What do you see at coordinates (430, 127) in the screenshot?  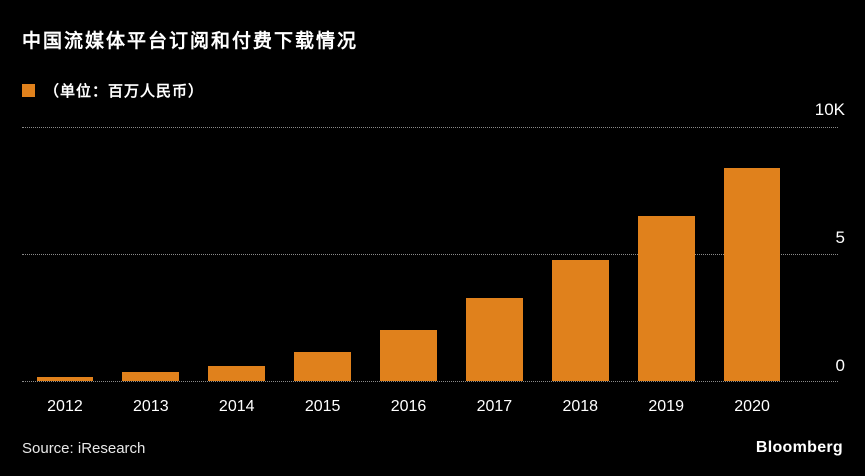 I see `gridline-10k` at bounding box center [430, 127].